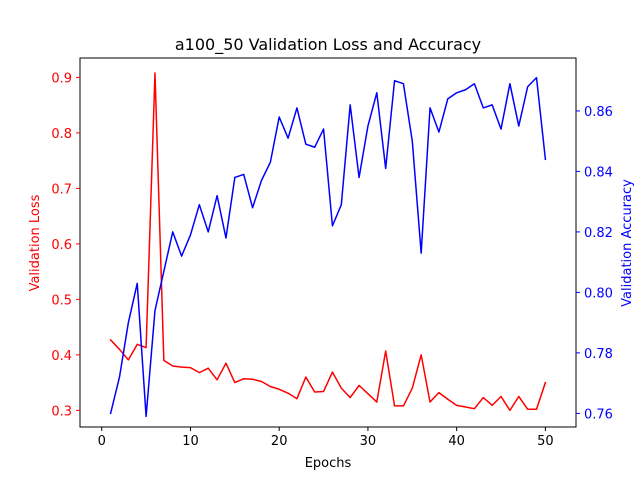 This screenshot has height=480, width=640. What do you see at coordinates (61, 411) in the screenshot?
I see `left-y-tick-label: 0.3` at bounding box center [61, 411].